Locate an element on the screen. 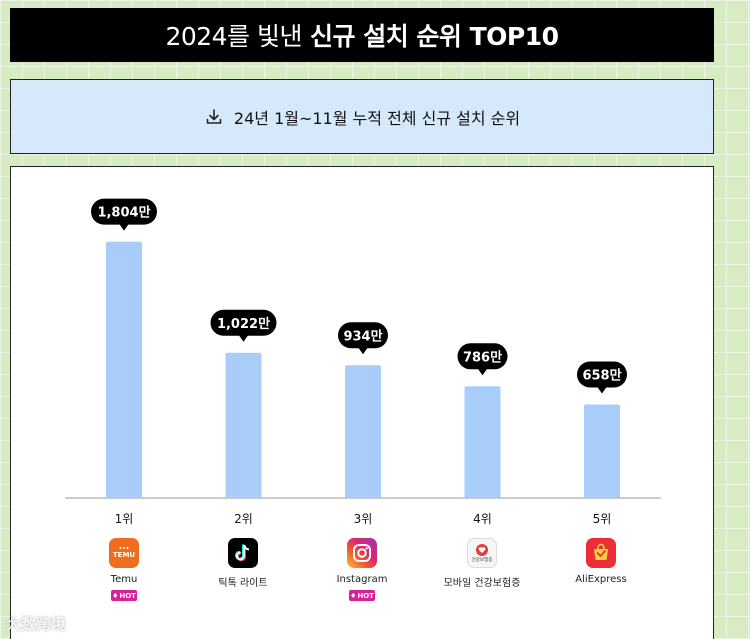 The image size is (750, 639). title-prefix: 2024를 빛낸 is located at coordinates (234, 36).